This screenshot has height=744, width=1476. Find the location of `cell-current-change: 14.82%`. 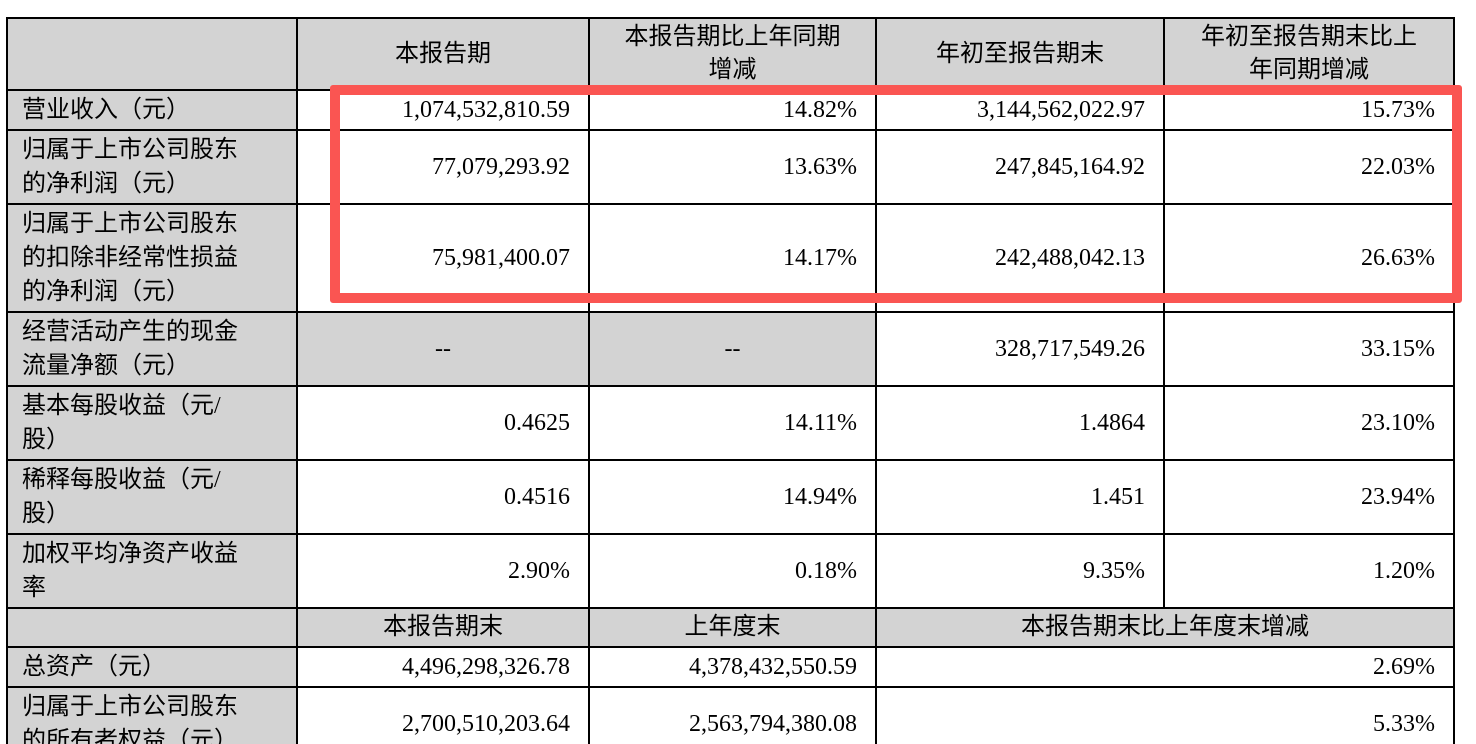

cell-current-change: 14.82% is located at coordinates (732, 110).